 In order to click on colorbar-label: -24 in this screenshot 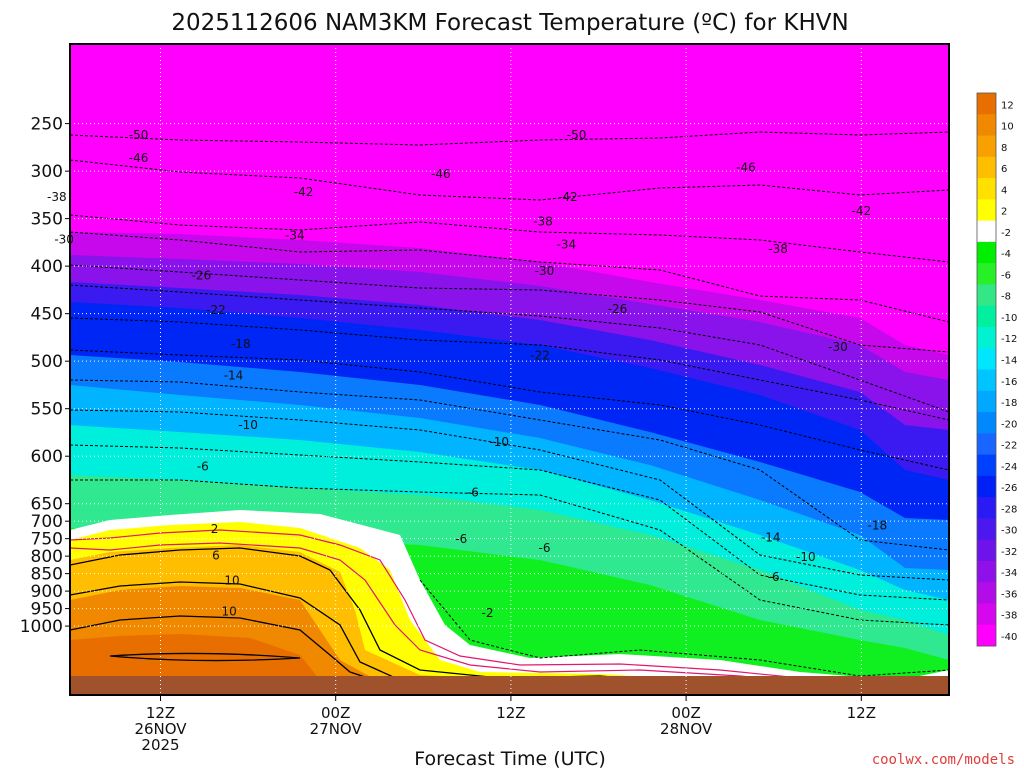, I will do `click(1009, 467)`.